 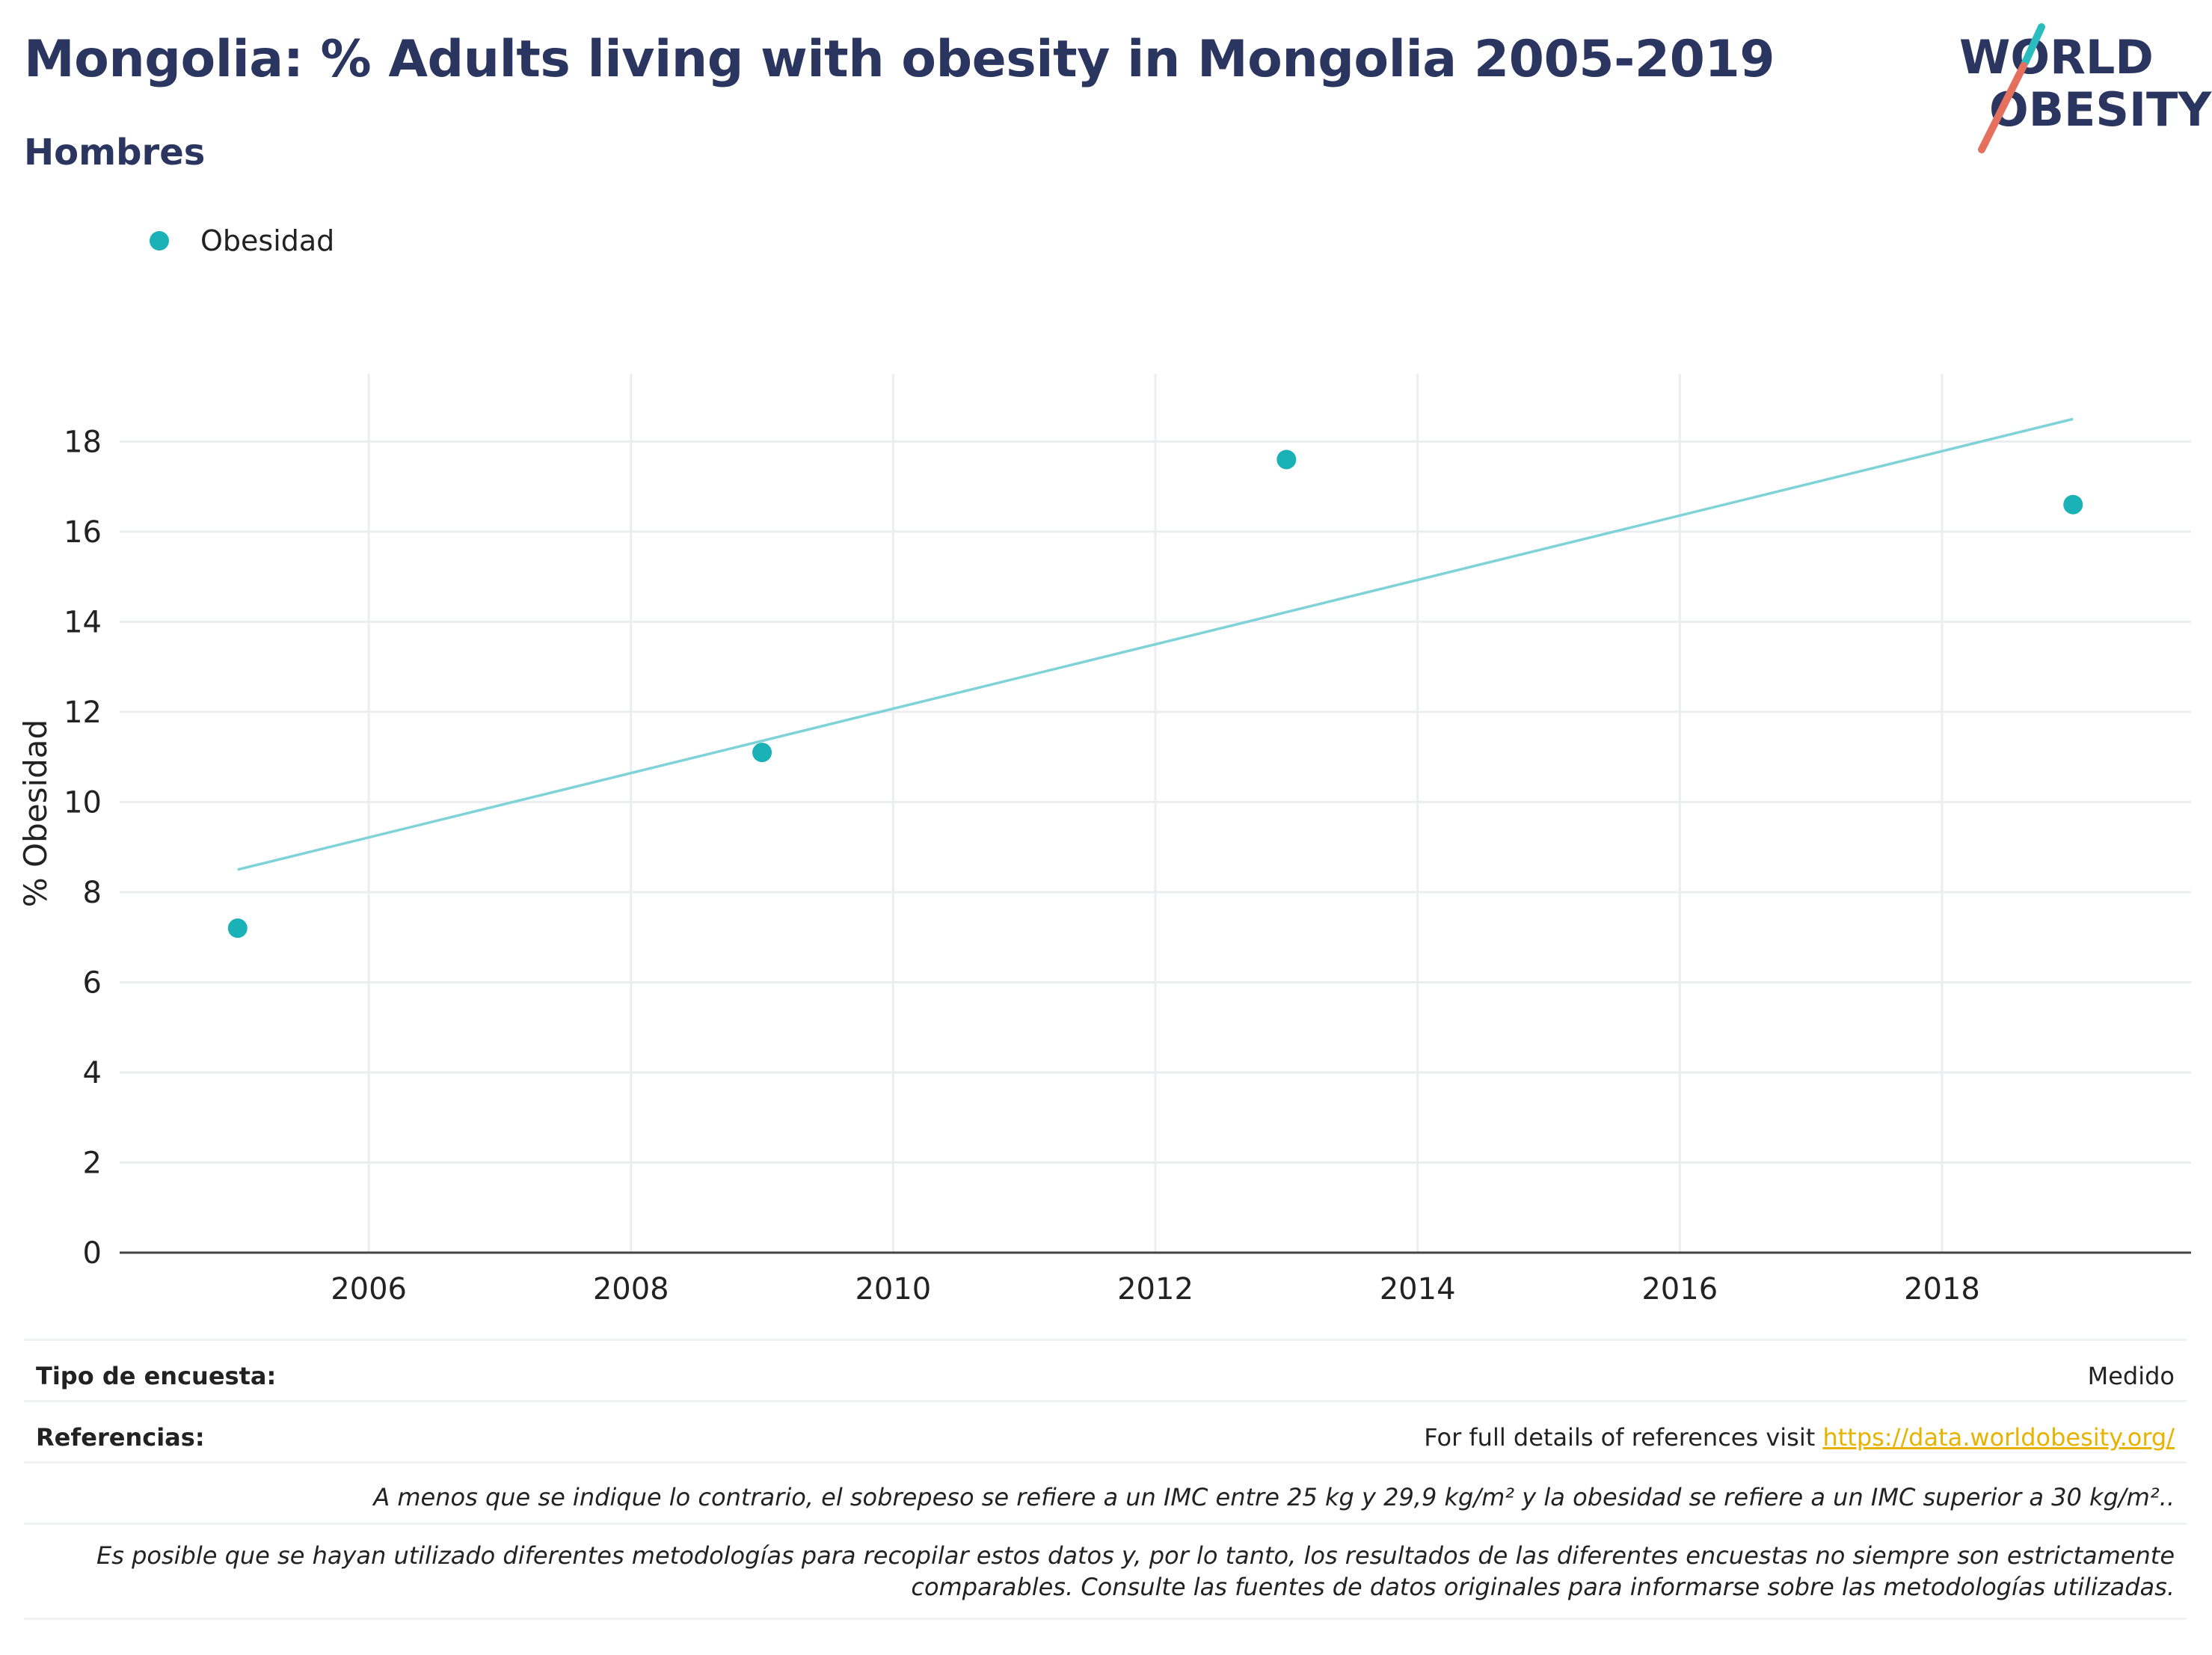 What do you see at coordinates (893, 1289) in the screenshot?
I see `x-tick-label: 2010` at bounding box center [893, 1289].